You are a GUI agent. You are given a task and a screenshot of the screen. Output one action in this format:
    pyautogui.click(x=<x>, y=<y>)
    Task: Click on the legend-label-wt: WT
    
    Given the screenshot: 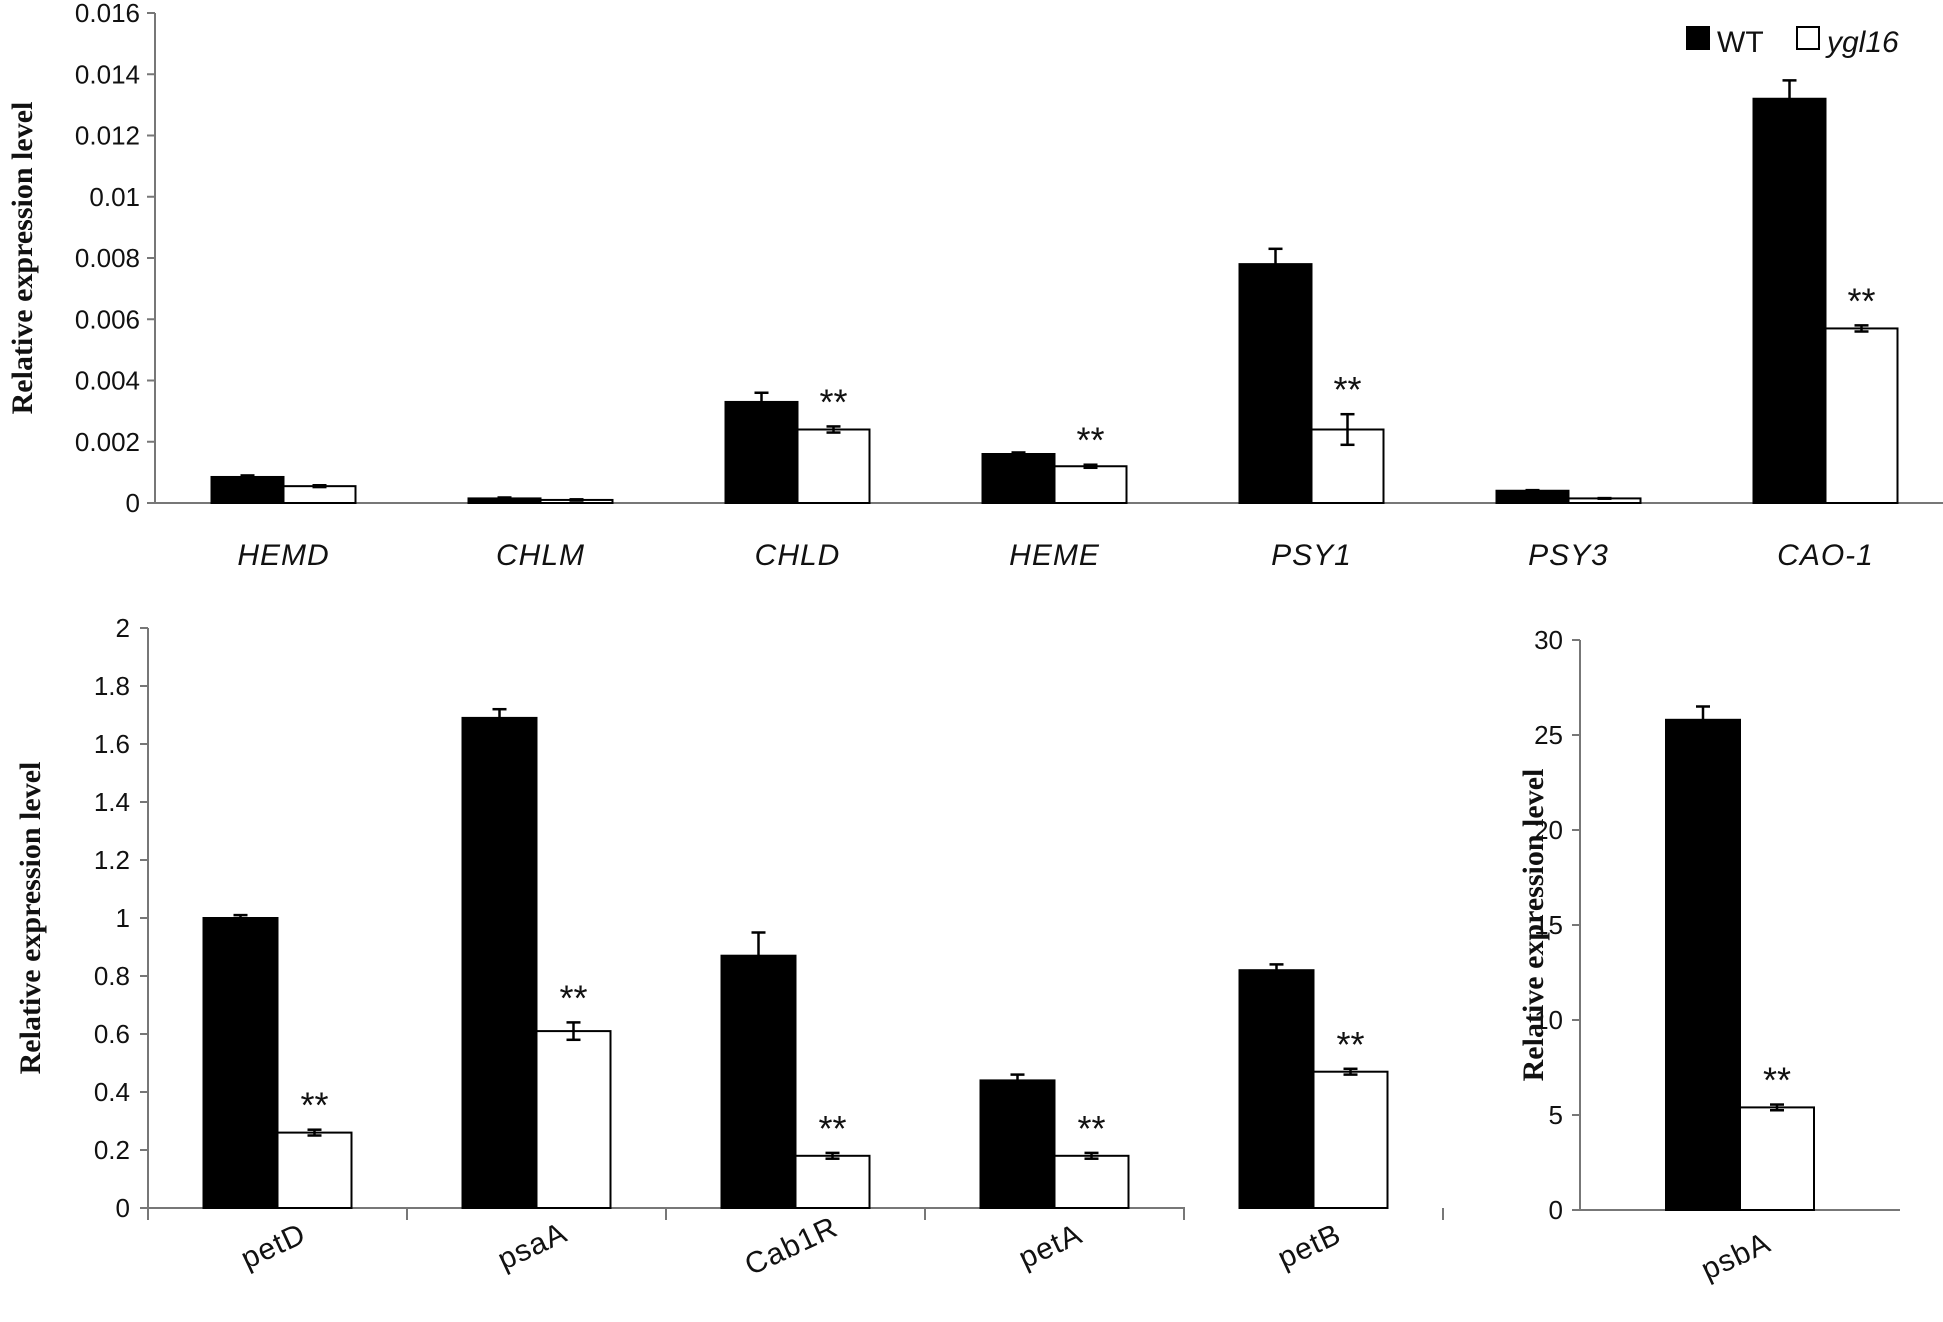 What is the action you would take?
    pyautogui.click(x=1740, y=42)
    